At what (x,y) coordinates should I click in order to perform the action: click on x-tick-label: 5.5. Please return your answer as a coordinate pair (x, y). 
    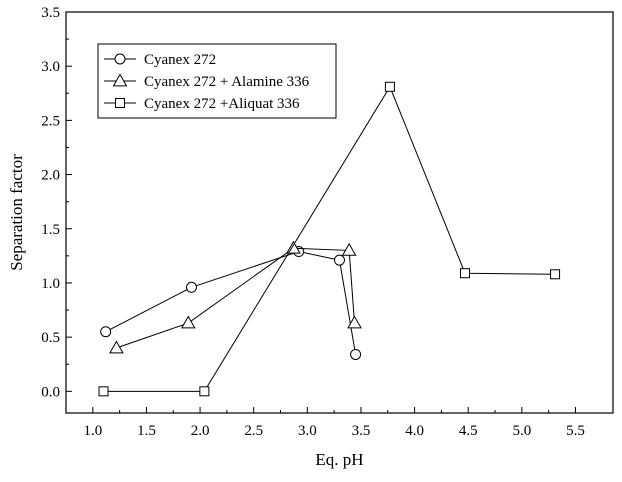
    Looking at the image, I should click on (575, 431).